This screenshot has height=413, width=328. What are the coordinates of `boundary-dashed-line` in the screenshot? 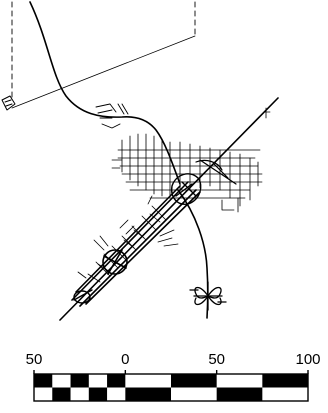 It's located at (103, 51).